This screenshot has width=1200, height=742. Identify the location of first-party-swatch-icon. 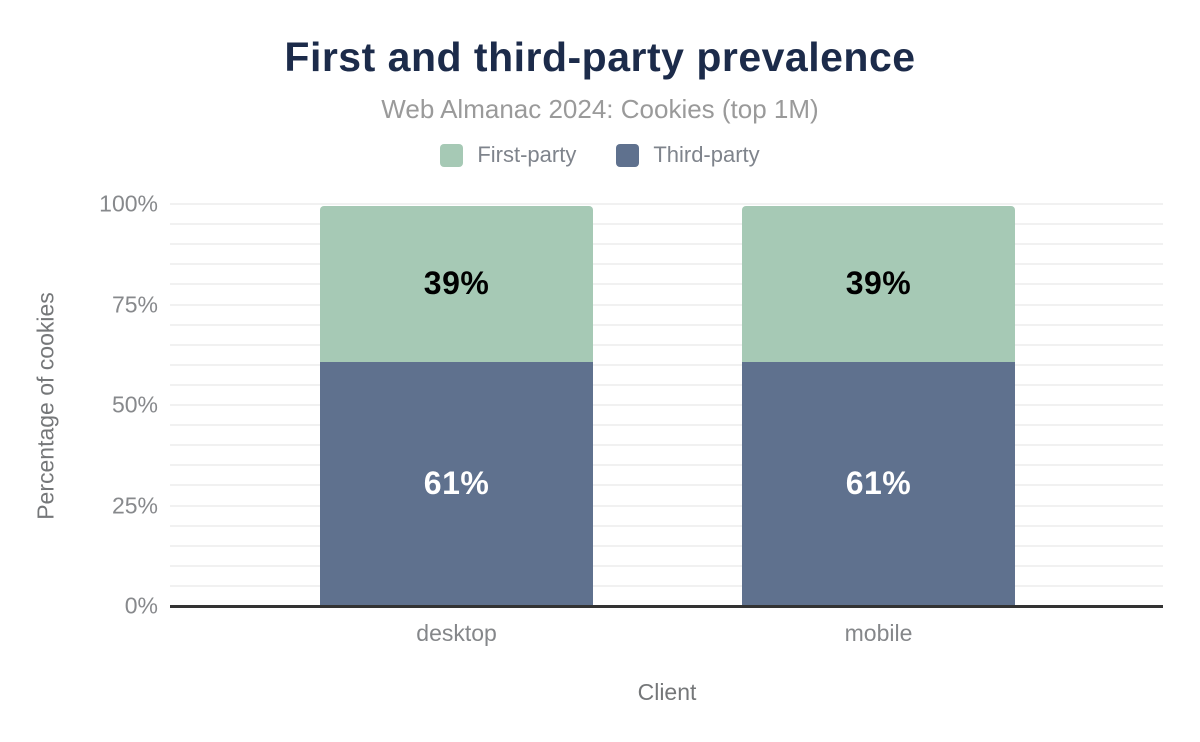
(452, 155).